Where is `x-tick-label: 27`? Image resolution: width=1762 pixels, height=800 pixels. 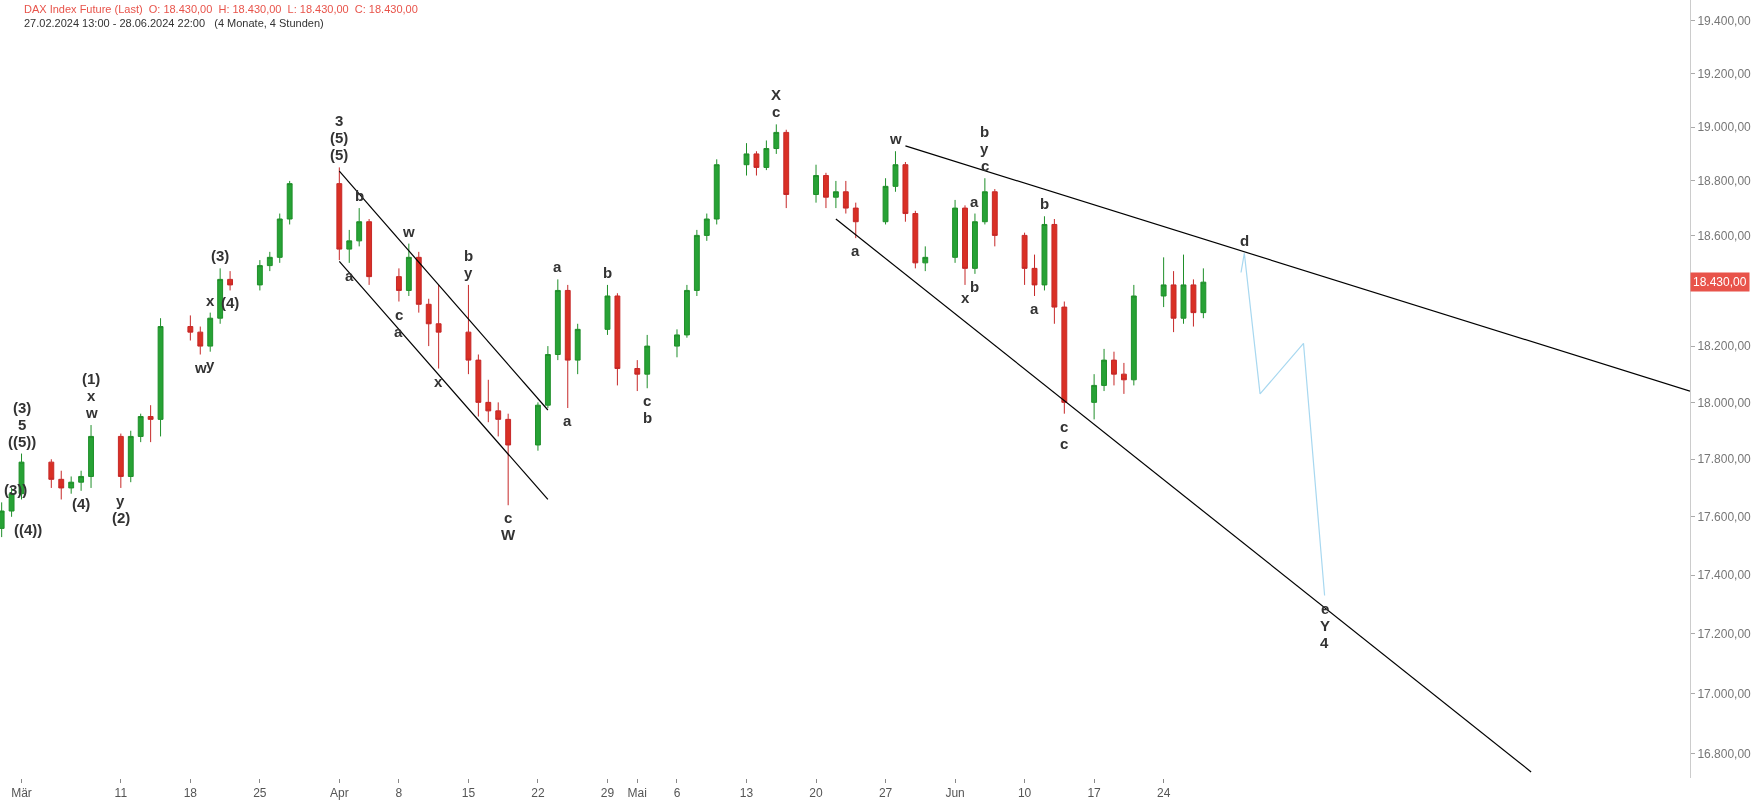 x-tick-label: 27 is located at coordinates (885, 793).